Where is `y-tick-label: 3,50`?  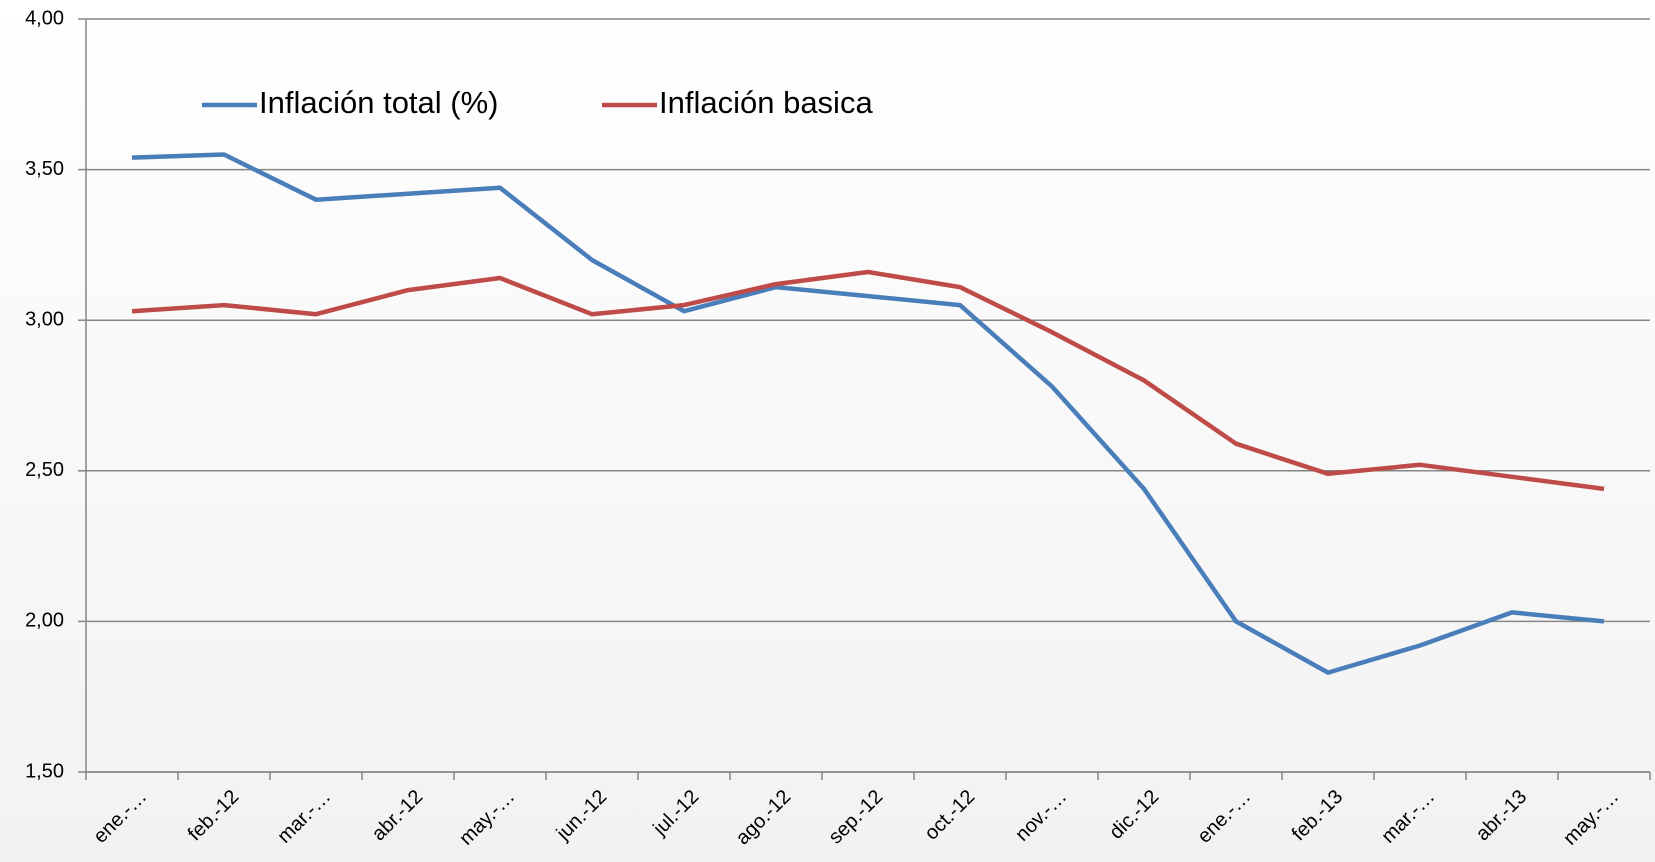 y-tick-label: 3,50 is located at coordinates (44, 169).